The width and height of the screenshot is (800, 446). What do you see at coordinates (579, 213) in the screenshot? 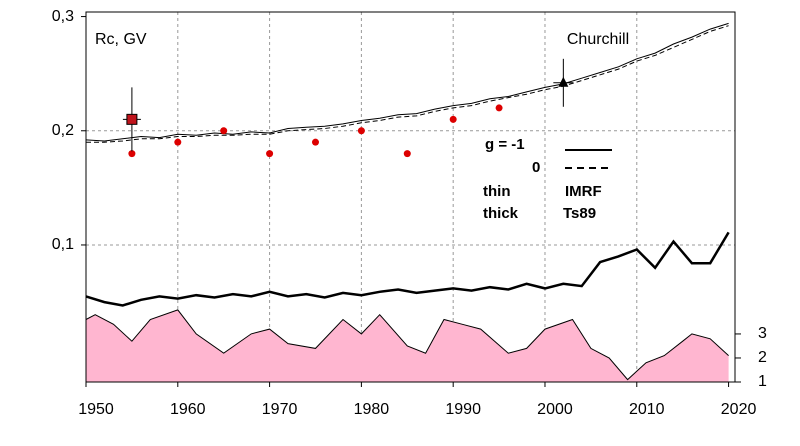
I see `legend-text: Ts89` at bounding box center [579, 213].